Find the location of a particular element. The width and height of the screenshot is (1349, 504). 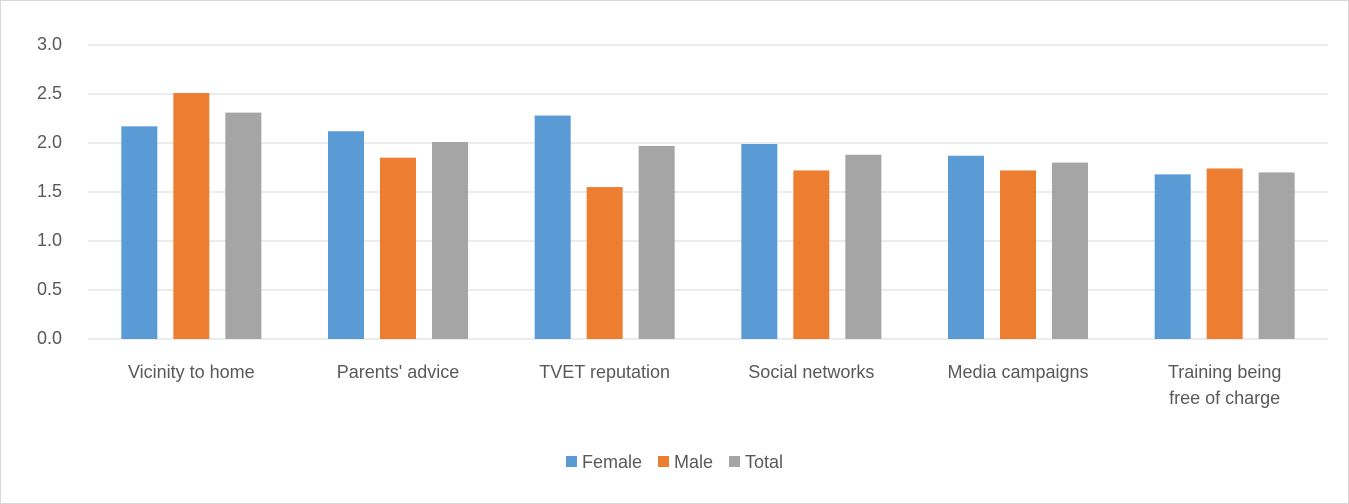

x-tick-label: Vicinity to home is located at coordinates (191, 372).